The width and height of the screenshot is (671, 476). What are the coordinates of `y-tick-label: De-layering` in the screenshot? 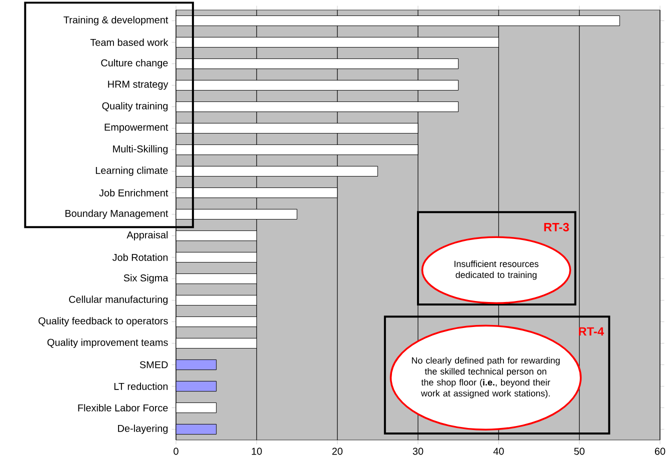 It's located at (143, 429).